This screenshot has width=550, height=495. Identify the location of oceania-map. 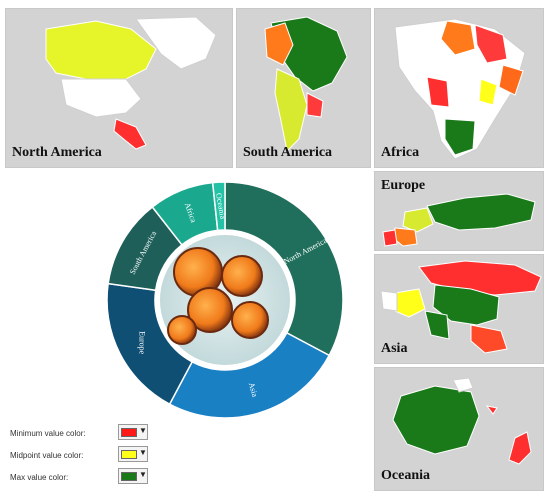
(462, 421).